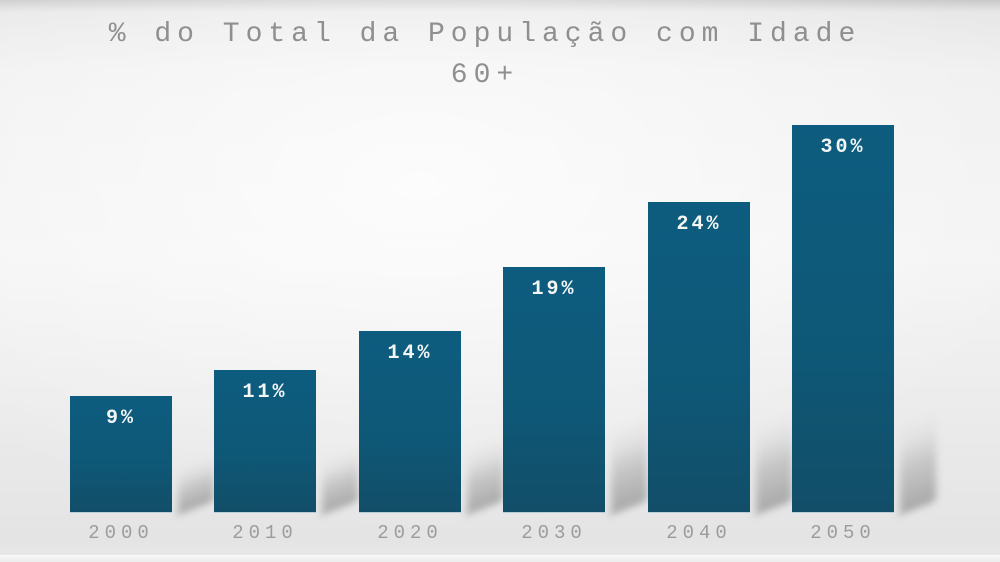  What do you see at coordinates (554, 390) in the screenshot?
I see `bar: 19%` at bounding box center [554, 390].